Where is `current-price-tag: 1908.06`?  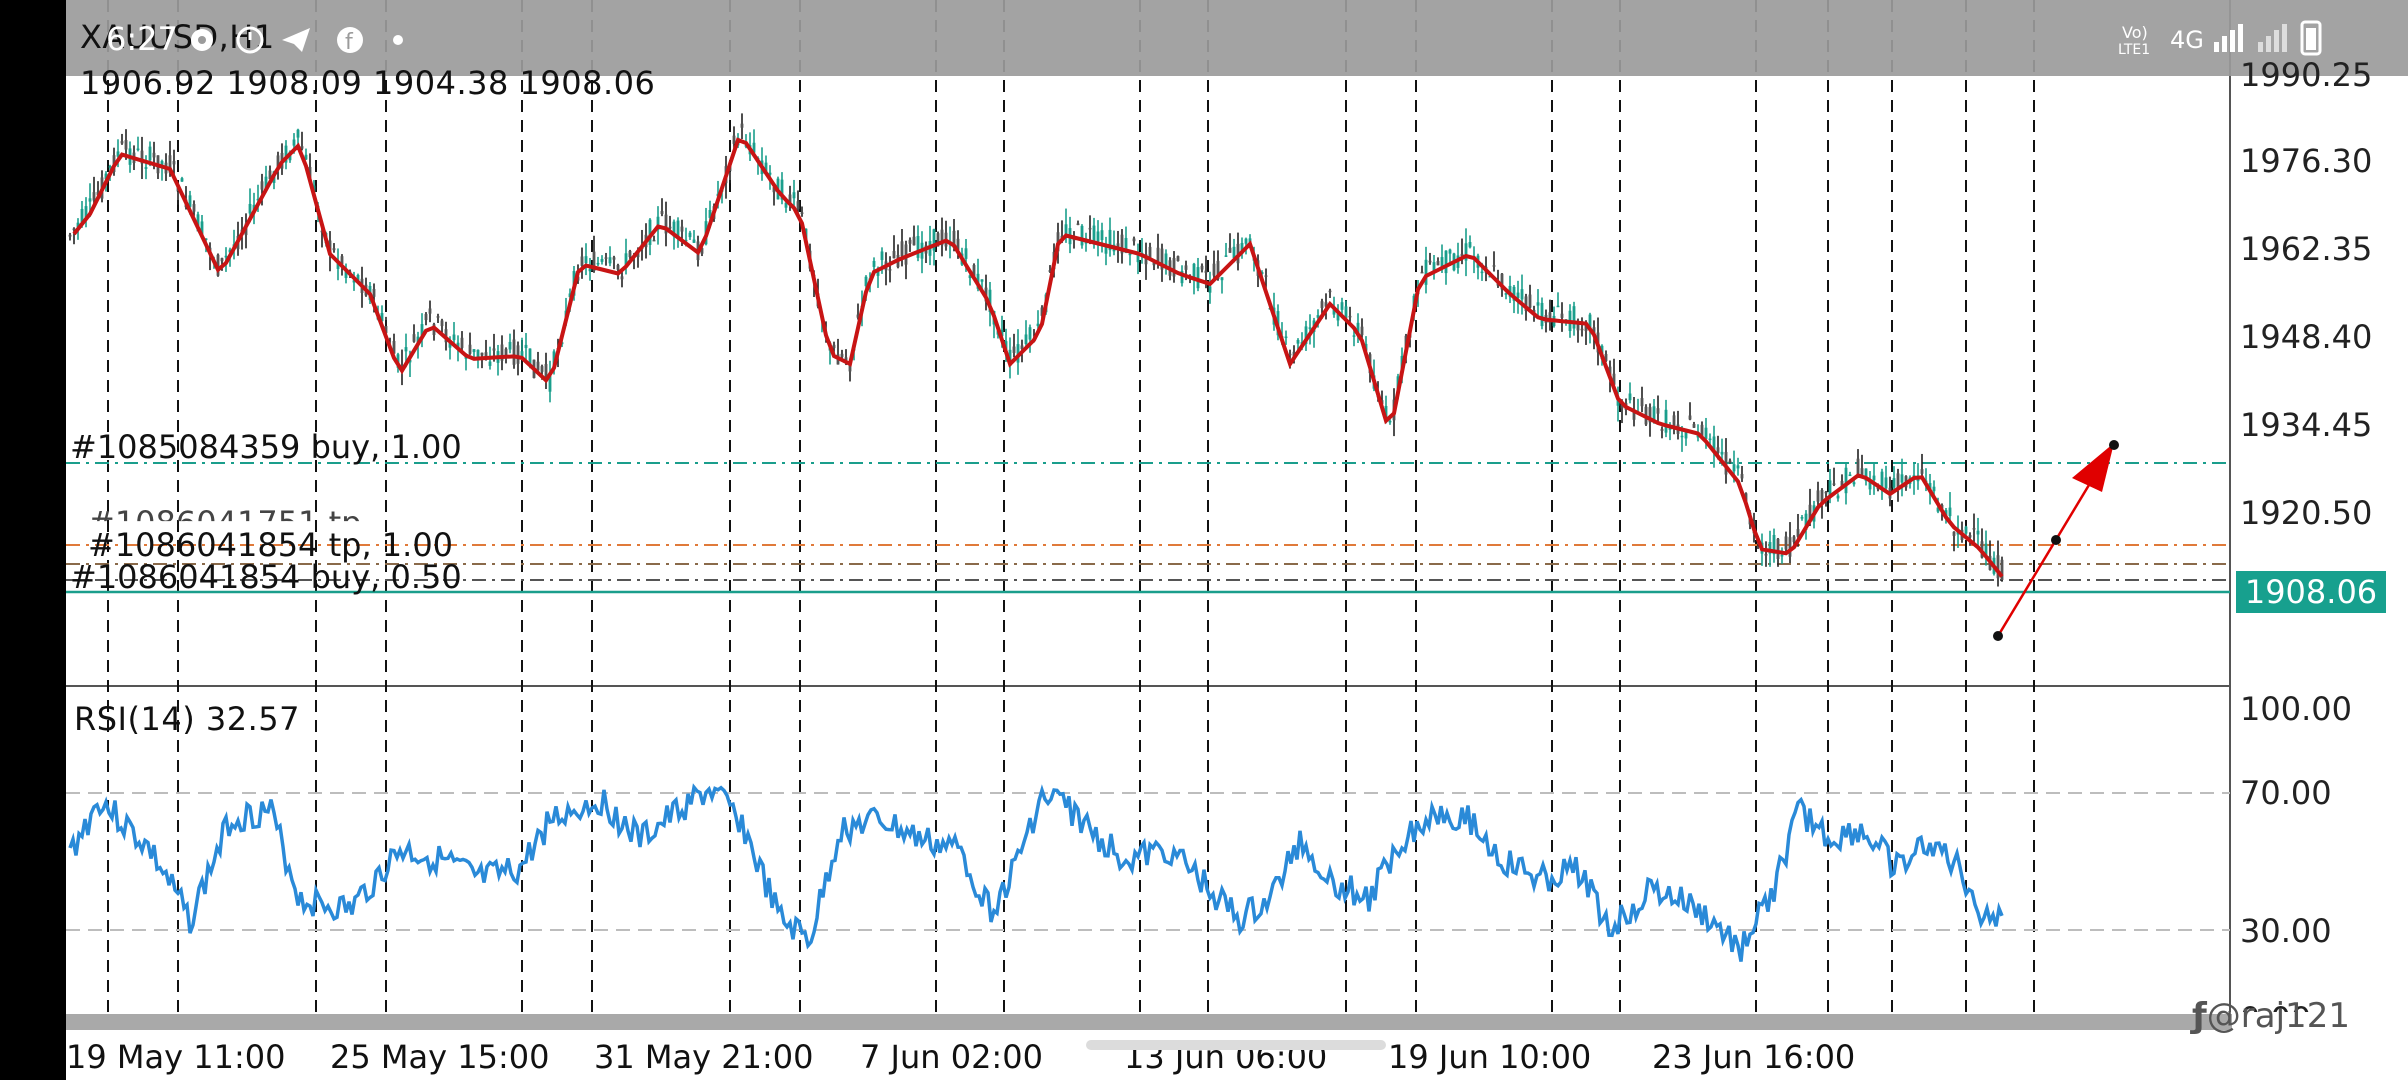
current-price-tag: 1908.06 is located at coordinates (2311, 592).